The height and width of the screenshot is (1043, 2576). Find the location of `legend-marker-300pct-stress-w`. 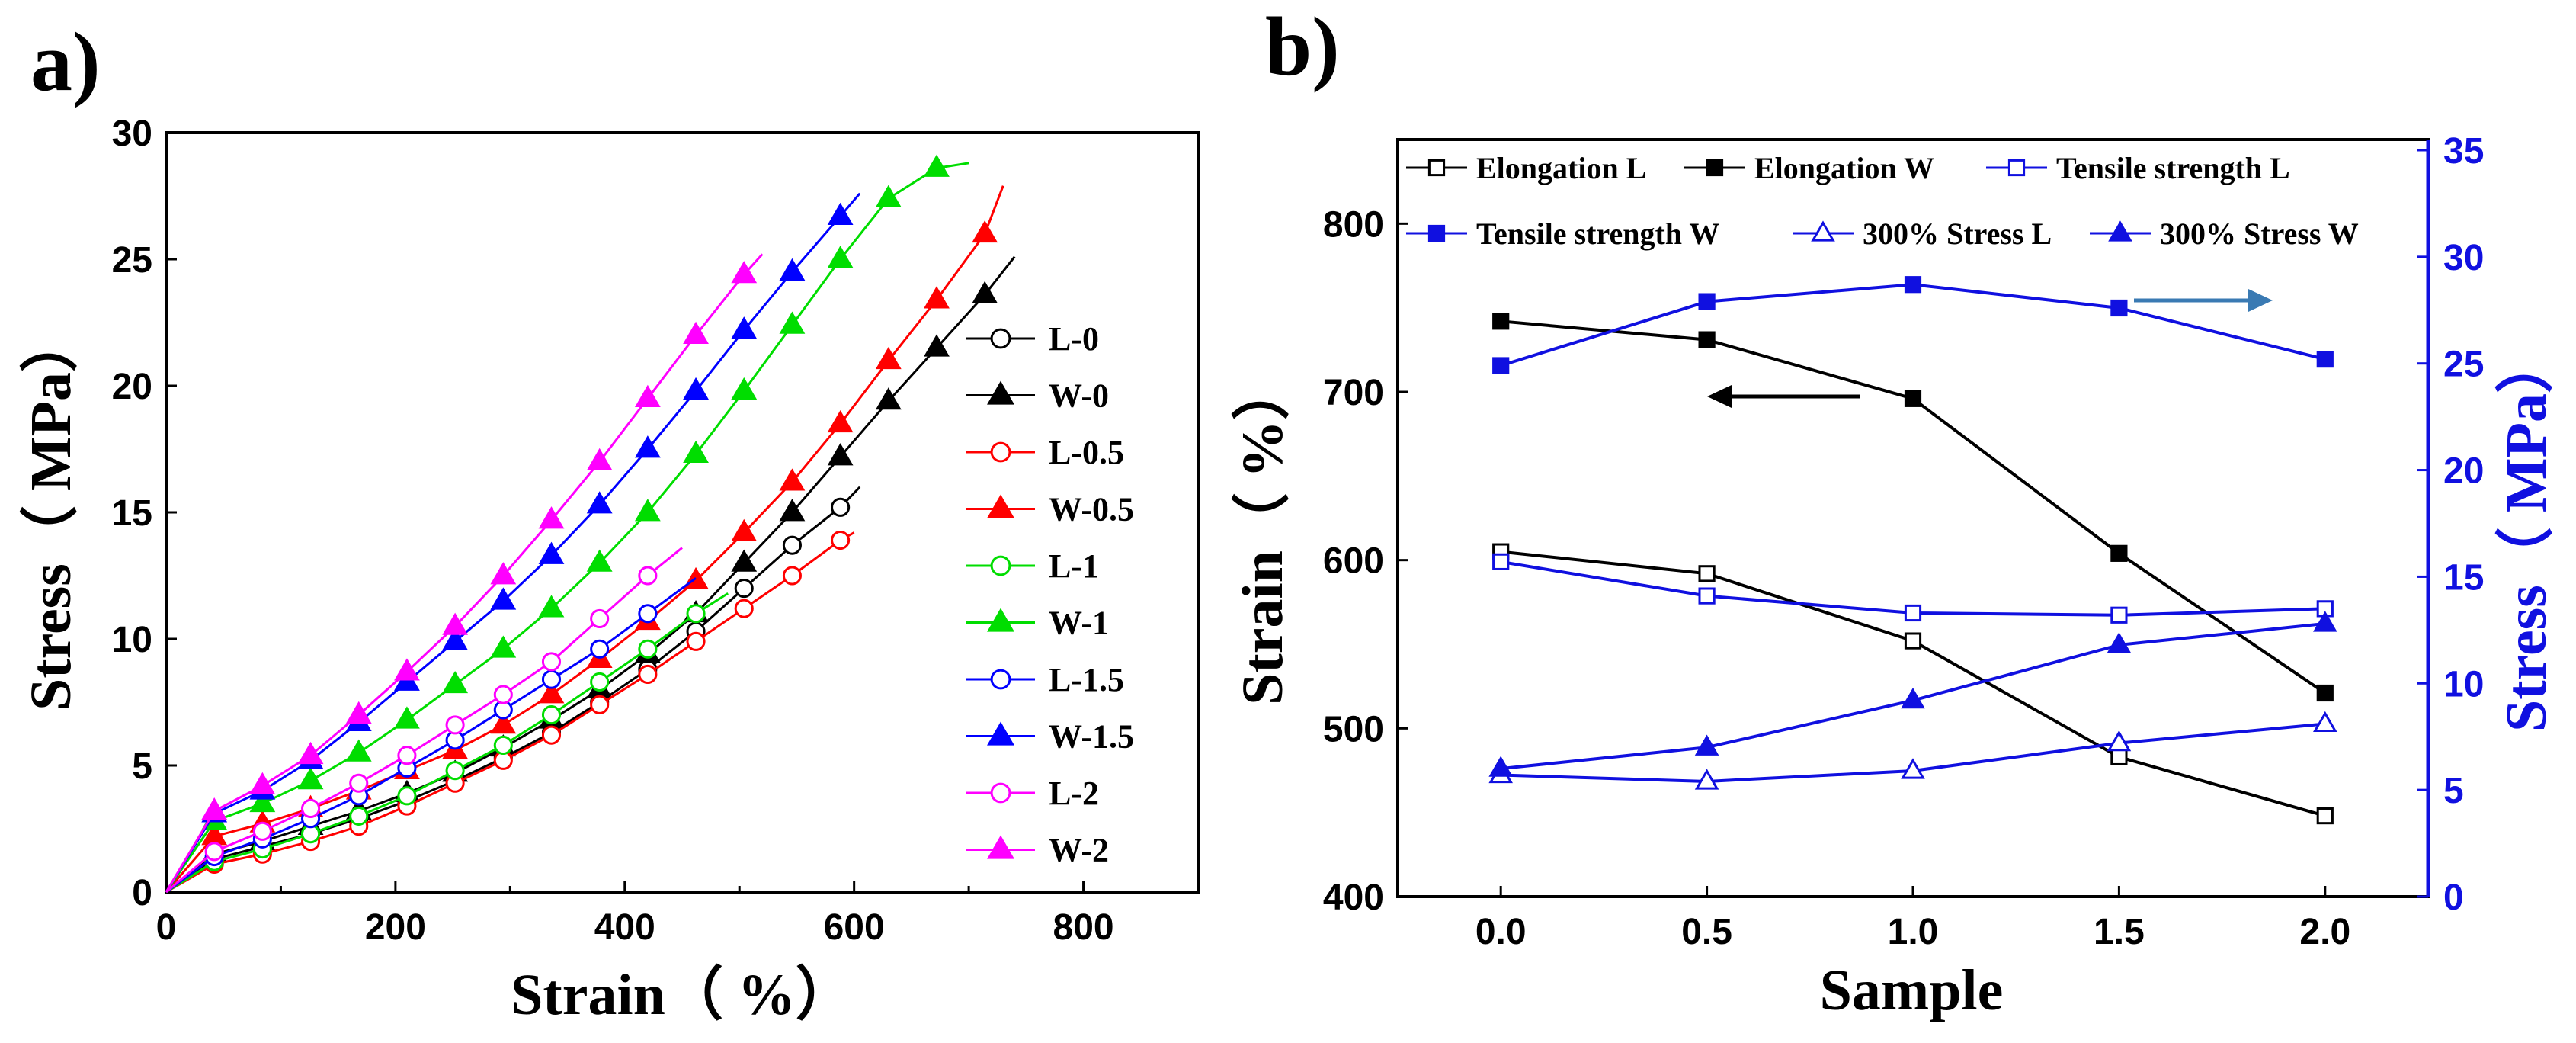

legend-marker-300pct-stress-w is located at coordinates (2120, 231).